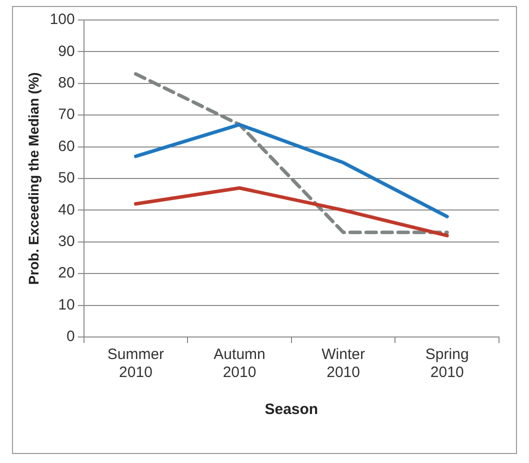 This screenshot has width=529, height=463. What do you see at coordinates (66, 305) in the screenshot?
I see `y-tick-label: 10` at bounding box center [66, 305].